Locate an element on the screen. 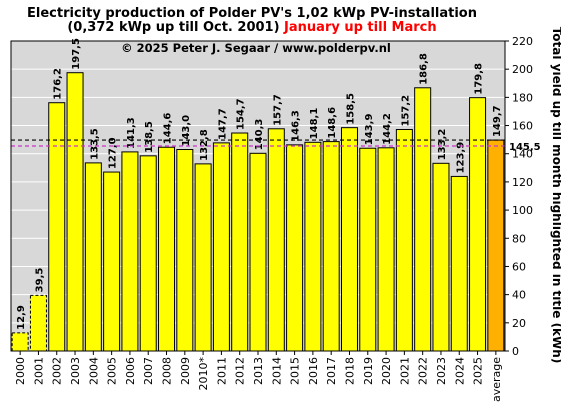  x-tick-label: 2001 is located at coordinates (38, 371).